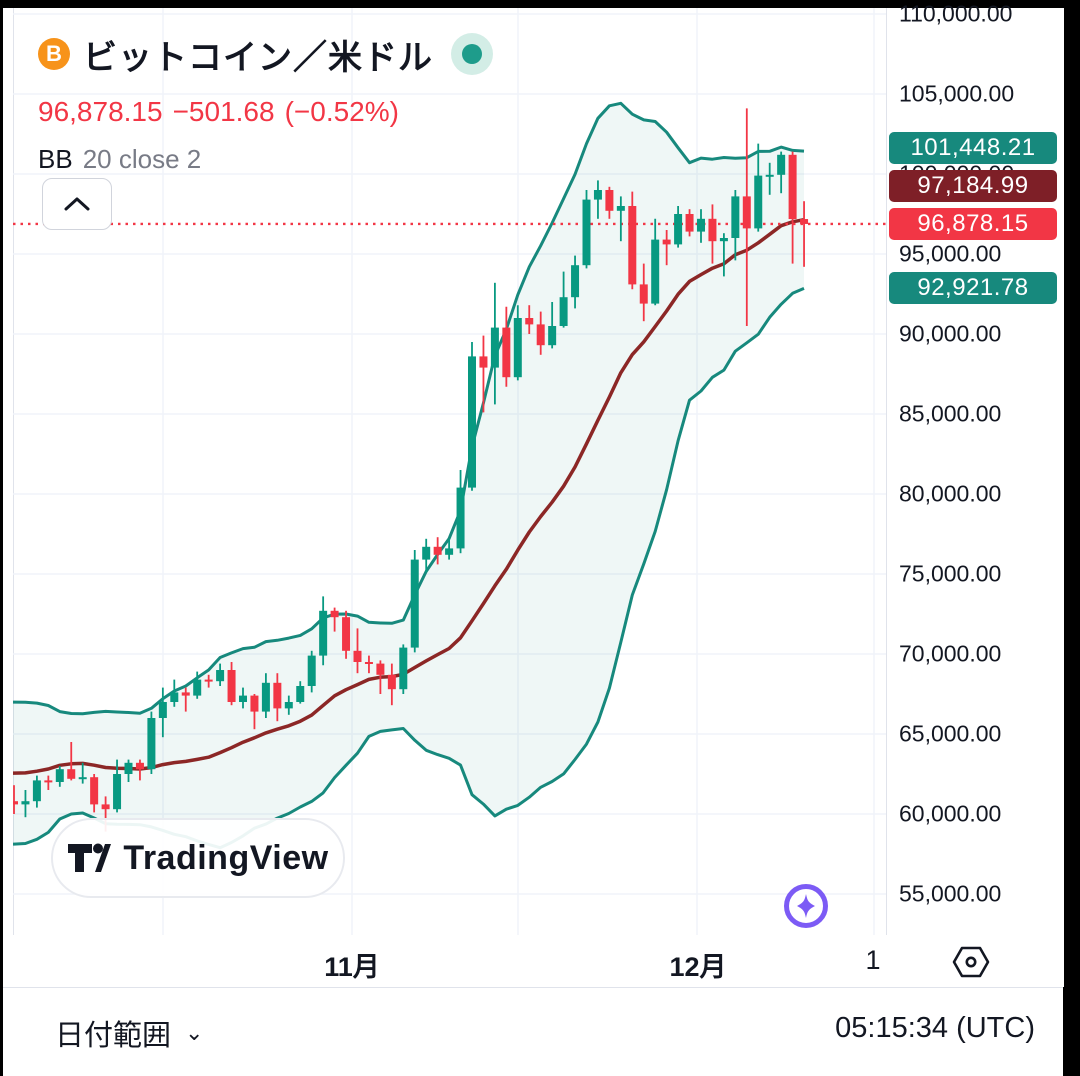 This screenshot has height=1076, width=1080. Describe the element at coordinates (935, 1028) in the screenshot. I see `utc-clock: 05:15:34 (UTC)` at that location.